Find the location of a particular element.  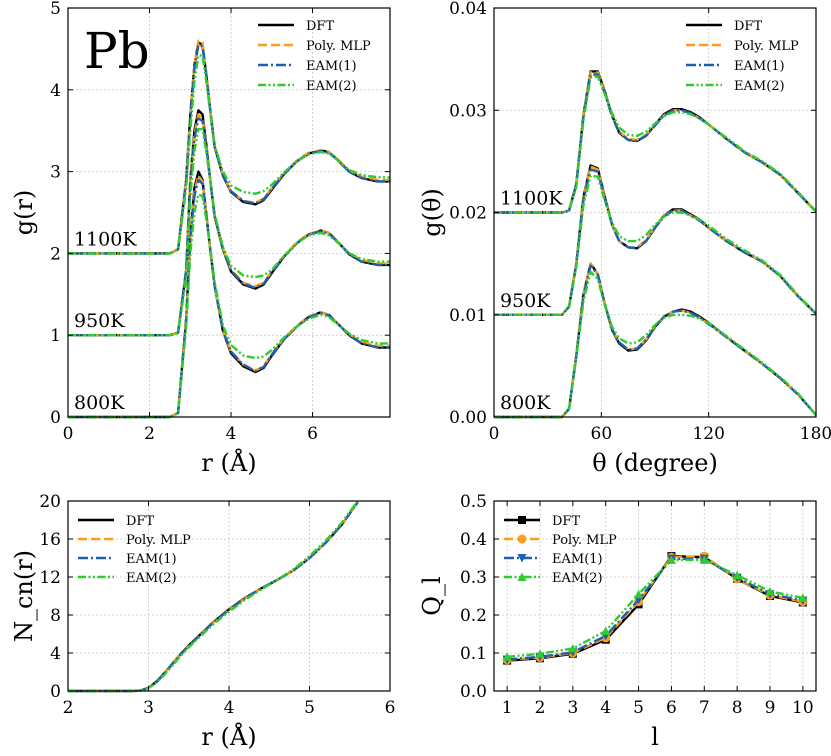

y-tick-label: 0.3 is located at coordinates (473, 578).